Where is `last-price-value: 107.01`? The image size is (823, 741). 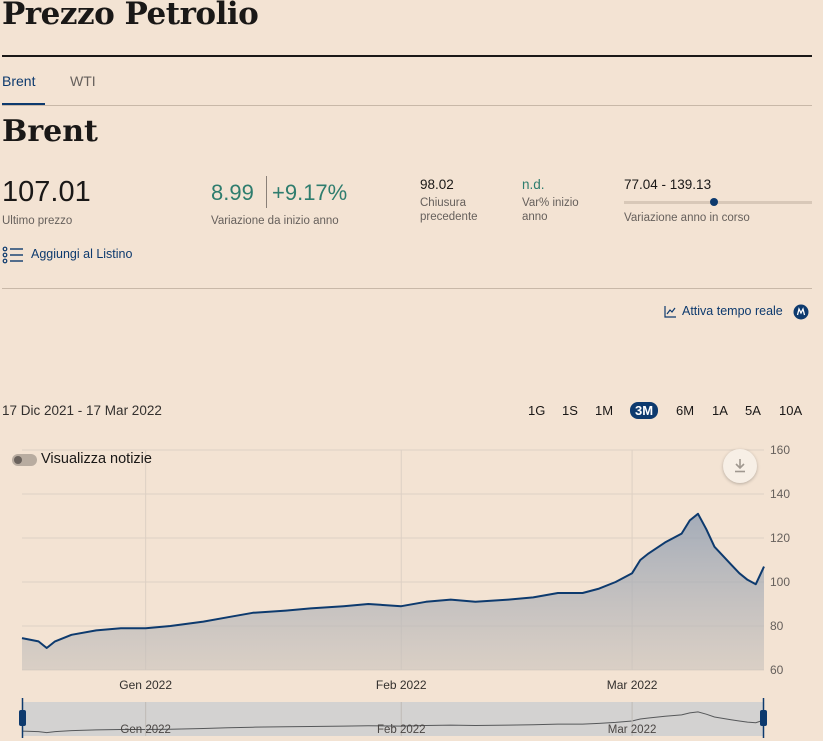 last-price-value: 107.01 is located at coordinates (46, 192).